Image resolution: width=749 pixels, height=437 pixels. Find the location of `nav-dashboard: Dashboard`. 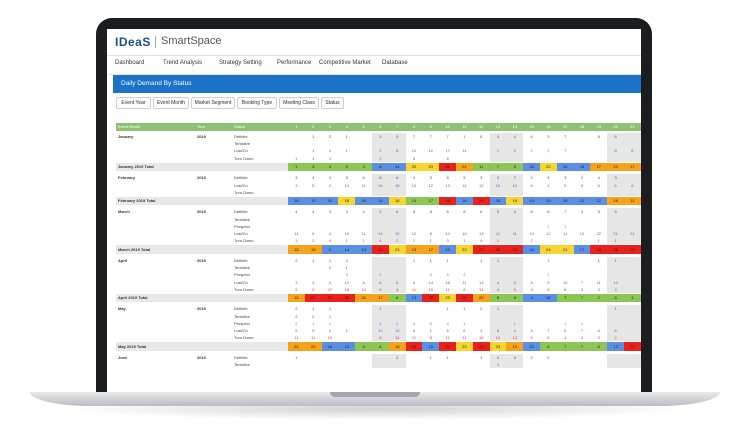

nav-dashboard: Dashboard is located at coordinates (130, 63).